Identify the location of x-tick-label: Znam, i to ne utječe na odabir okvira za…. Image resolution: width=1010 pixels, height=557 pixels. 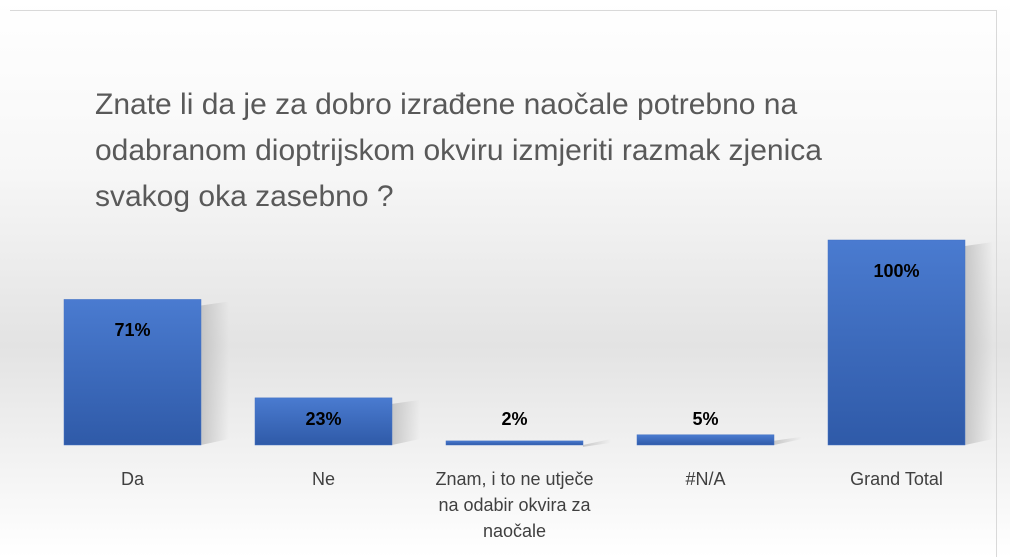
(514, 505).